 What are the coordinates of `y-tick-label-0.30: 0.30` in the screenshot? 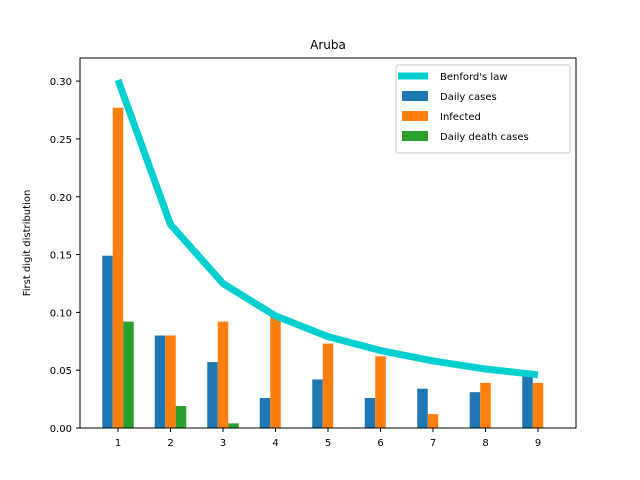 It's located at (61, 82).